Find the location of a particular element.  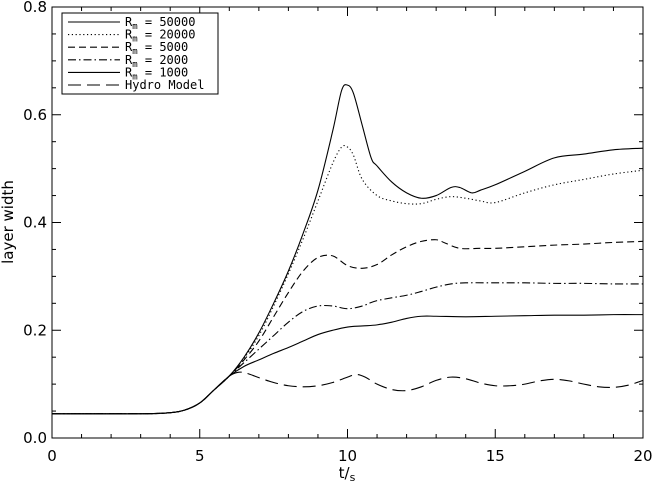

y-tick-label: 0.2 is located at coordinates (35, 330).